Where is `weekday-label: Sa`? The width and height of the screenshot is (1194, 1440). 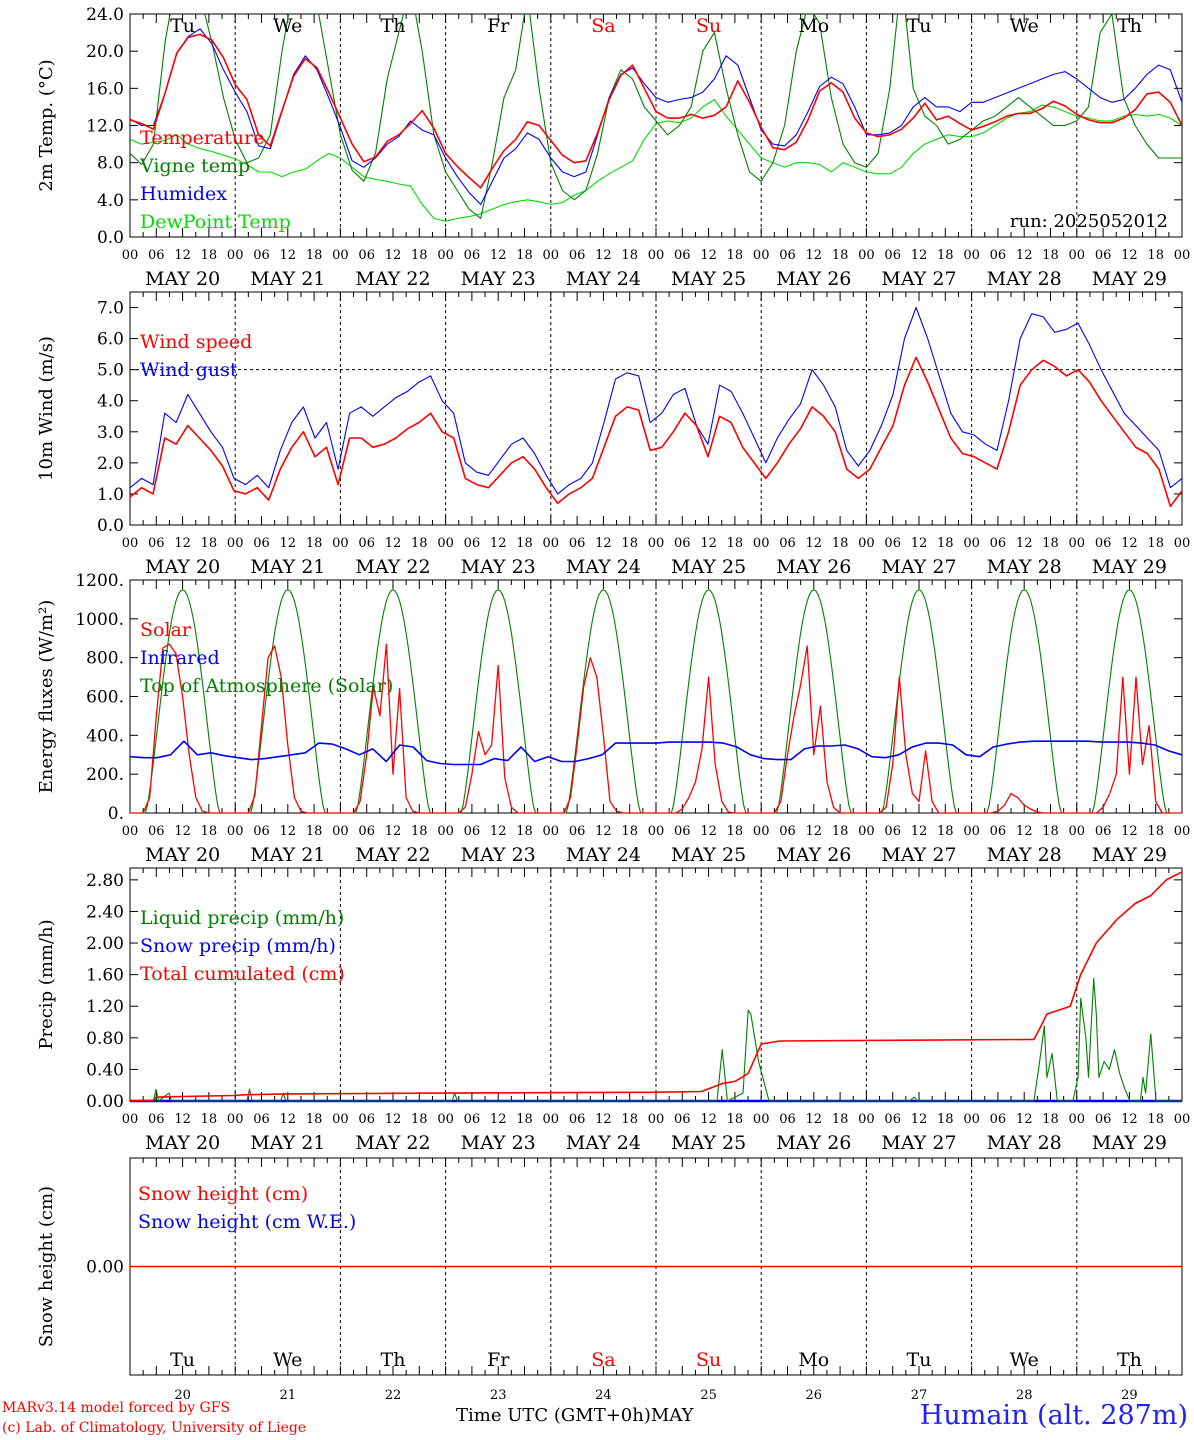 weekday-label: Sa is located at coordinates (603, 26).